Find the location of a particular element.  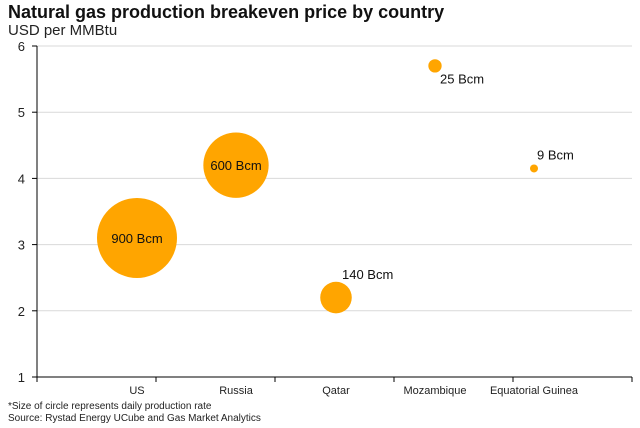

y-tick-label: 5 is located at coordinates (21, 112).